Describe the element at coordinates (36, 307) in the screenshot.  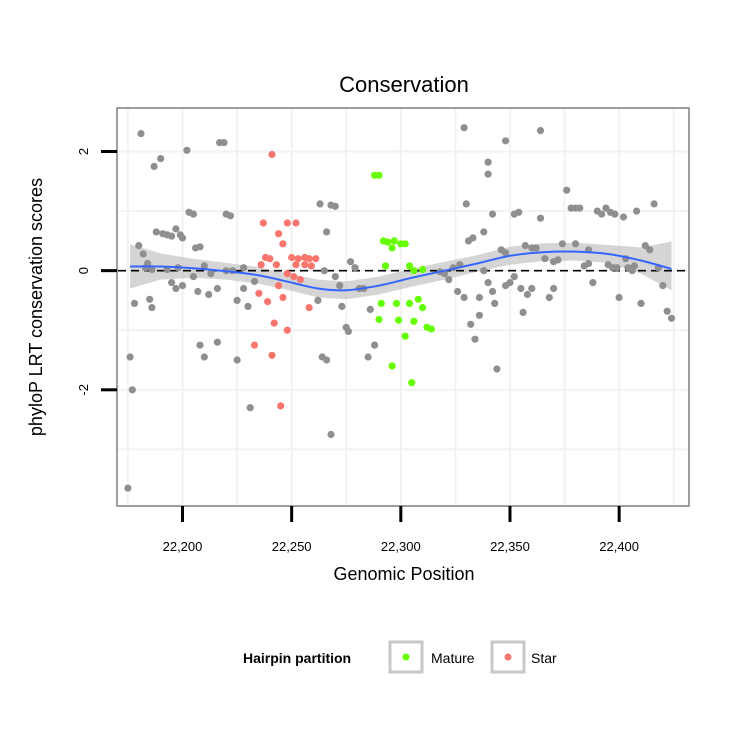
I see `y-axis-title: phyloP LRT conservation scores` at that location.